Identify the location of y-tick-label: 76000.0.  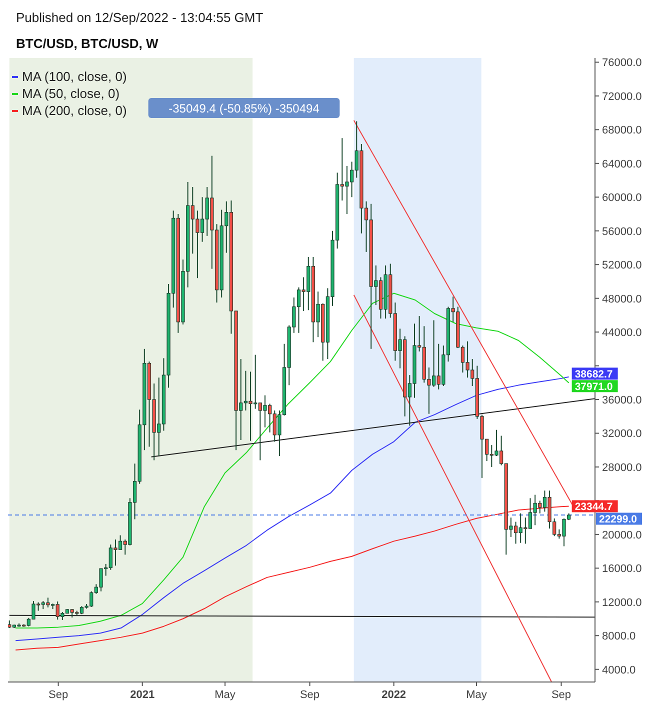
(622, 63).